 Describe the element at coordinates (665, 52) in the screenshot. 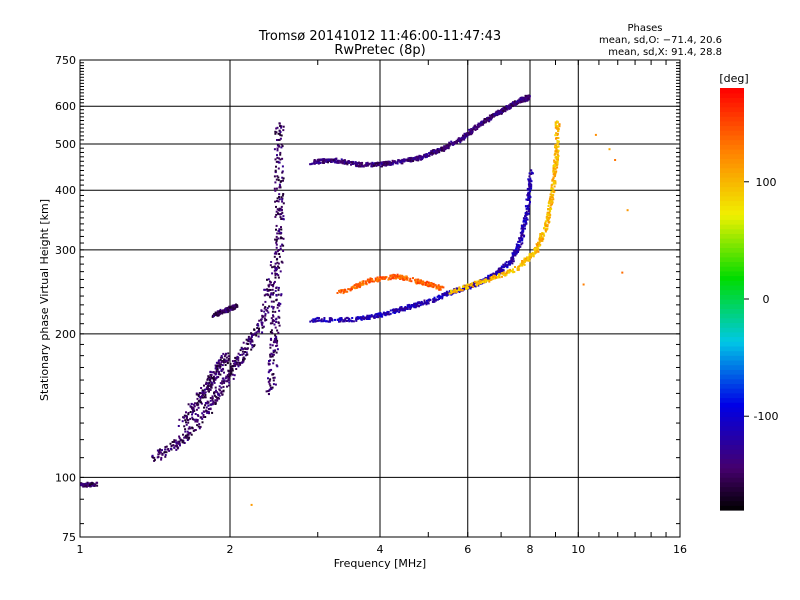

I see `stats-line-x: mean, sd,X: 91.4, 28.8` at that location.